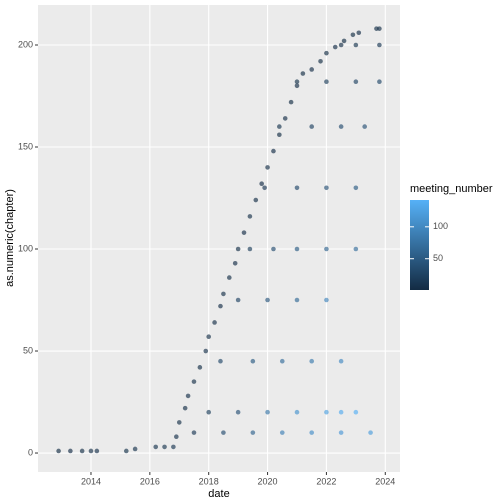 The height and width of the screenshot is (504, 504). I want to click on x-tick-label: 2016, so click(150, 481).